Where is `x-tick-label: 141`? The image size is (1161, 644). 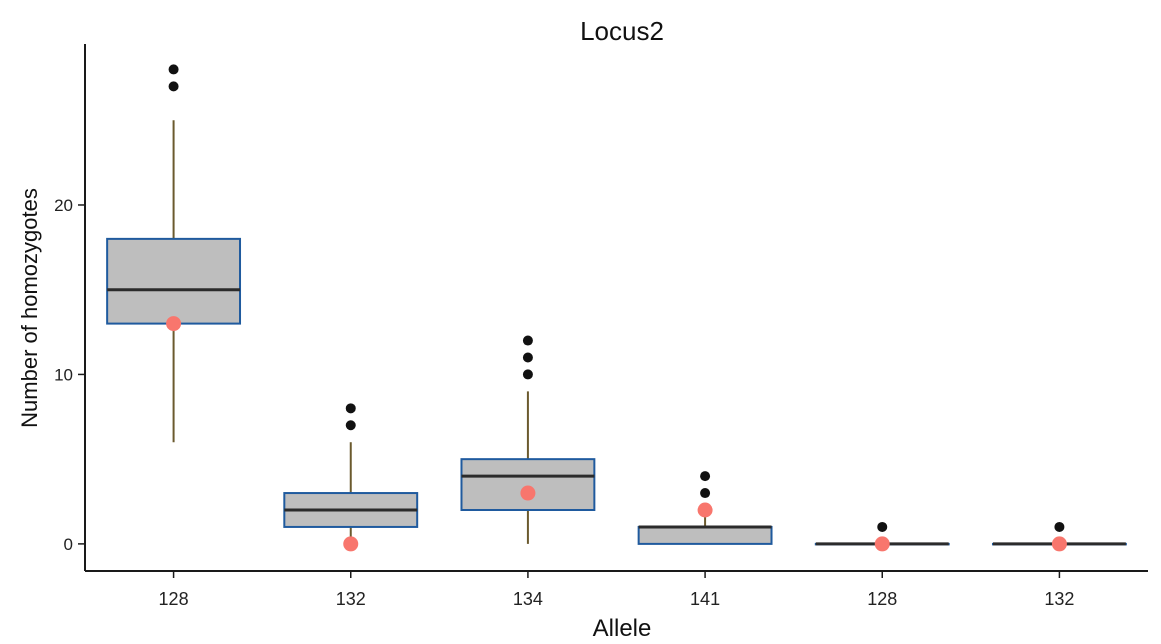
x-tick-label: 141 is located at coordinates (705, 599).